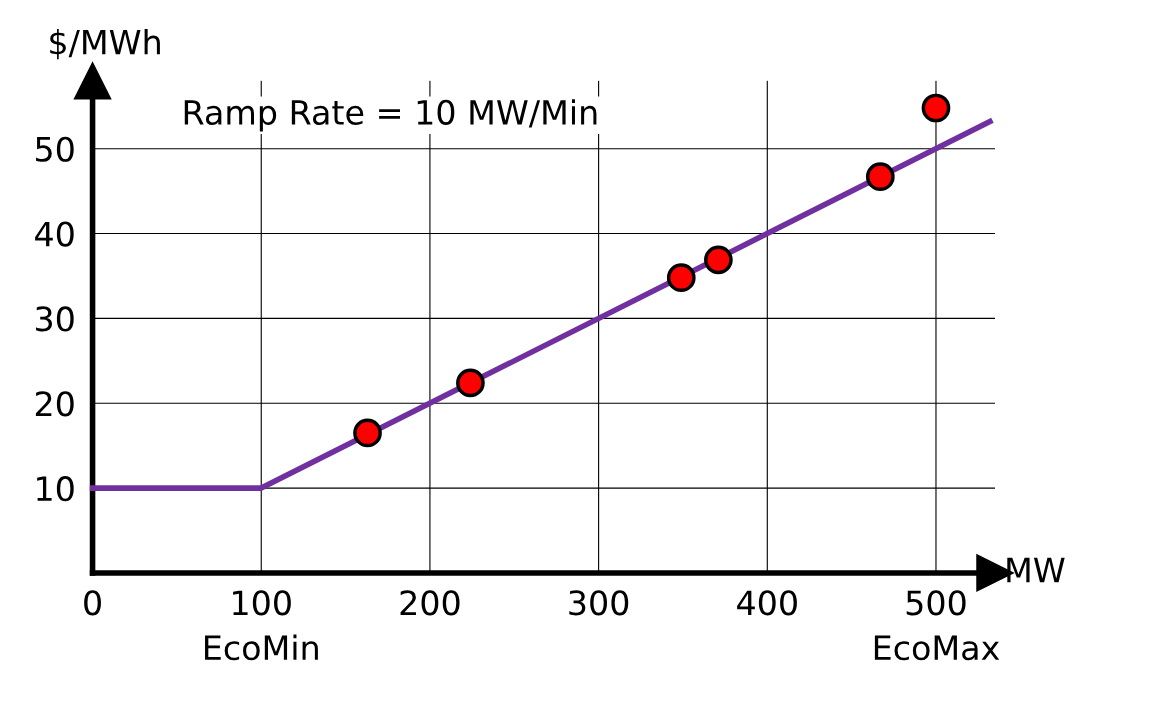  I want to click on x-axis-title: MW, so click(1036, 570).